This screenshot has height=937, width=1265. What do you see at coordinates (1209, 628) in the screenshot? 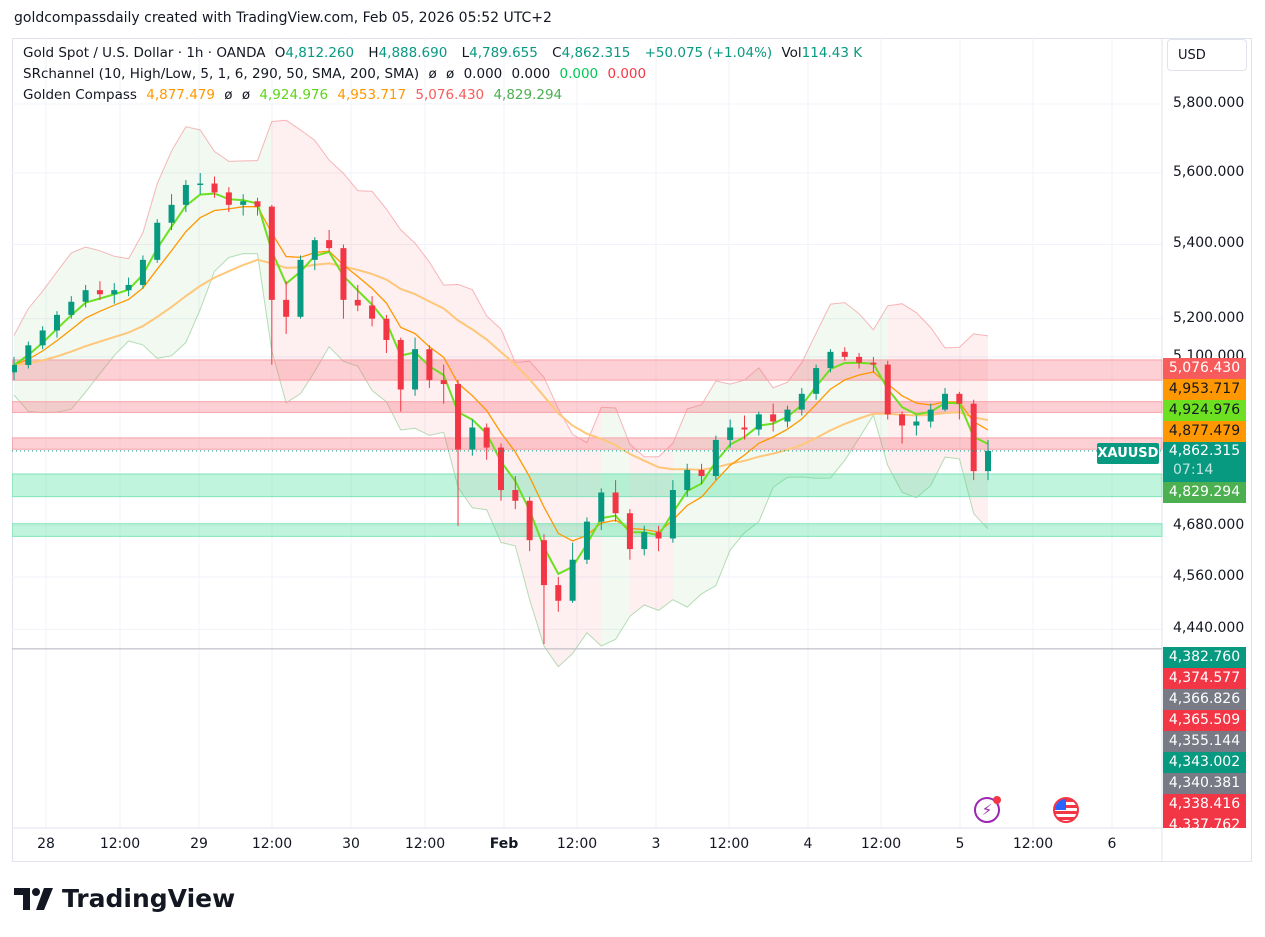
I see `price-tick-label: 4,440.000` at bounding box center [1209, 628].